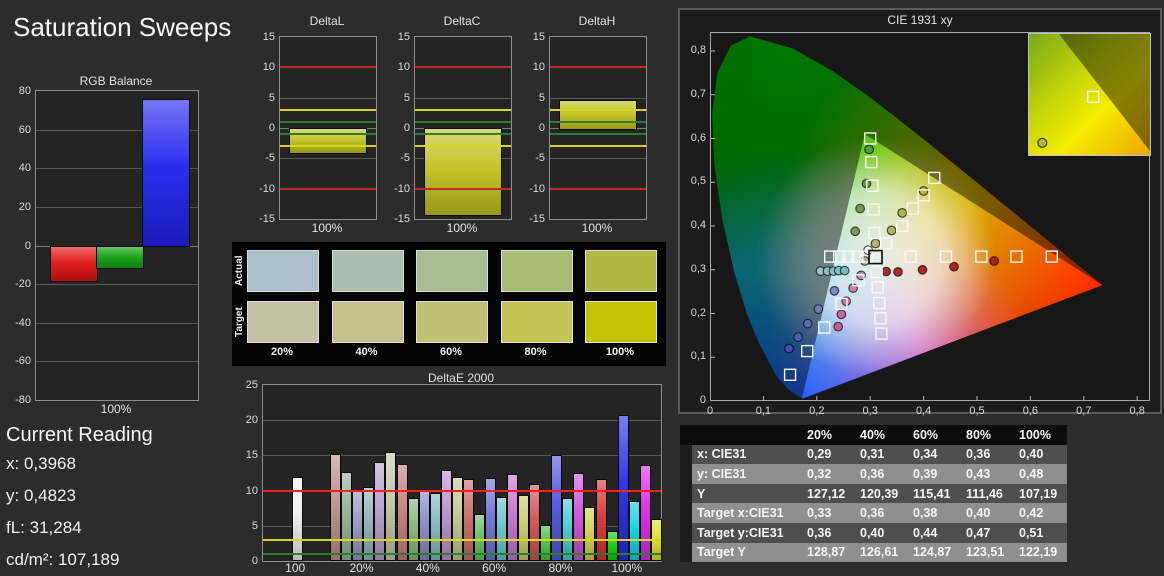 The width and height of the screenshot is (1164, 576). What do you see at coordinates (363, 473) in the screenshot?
I see `delta-e-group-20%` at bounding box center [363, 473].